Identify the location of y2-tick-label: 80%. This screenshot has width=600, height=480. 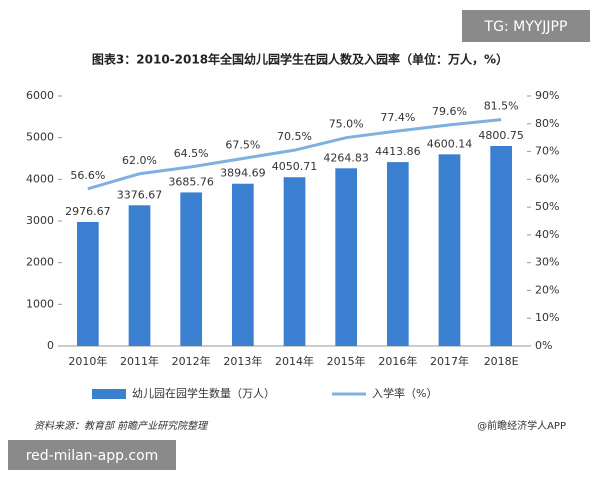
(547, 123).